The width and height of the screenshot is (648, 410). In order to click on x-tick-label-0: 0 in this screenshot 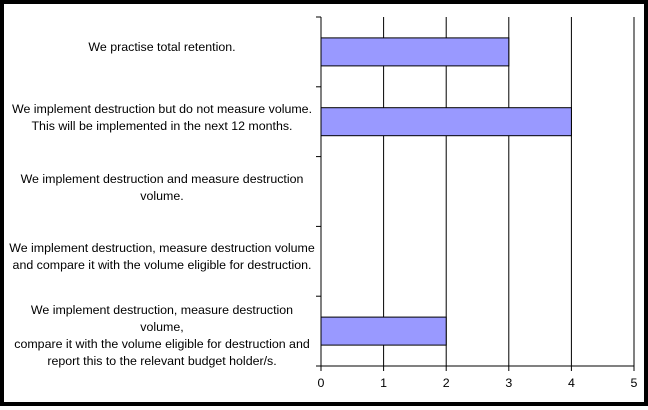, I will do `click(321, 383)`.